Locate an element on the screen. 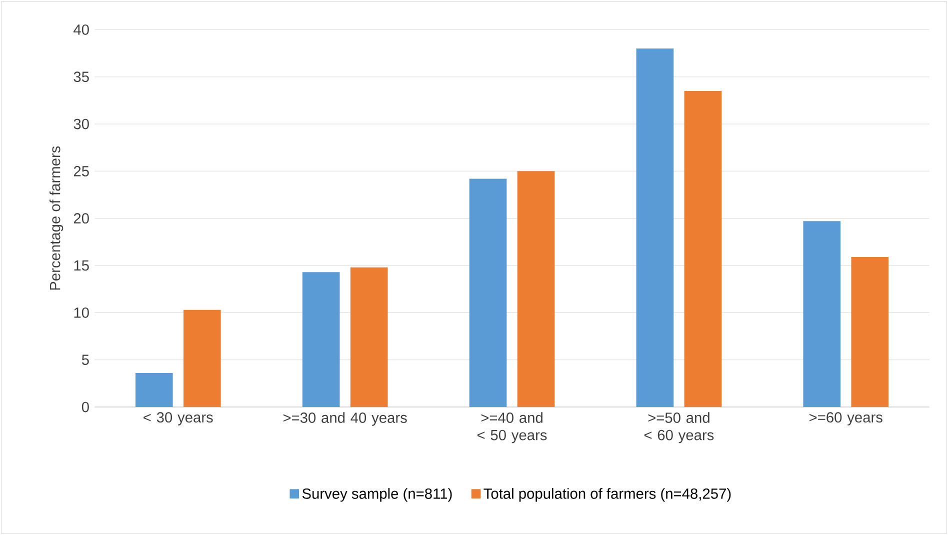  x-tick-label: >=40 and < 50 years is located at coordinates (512, 428).